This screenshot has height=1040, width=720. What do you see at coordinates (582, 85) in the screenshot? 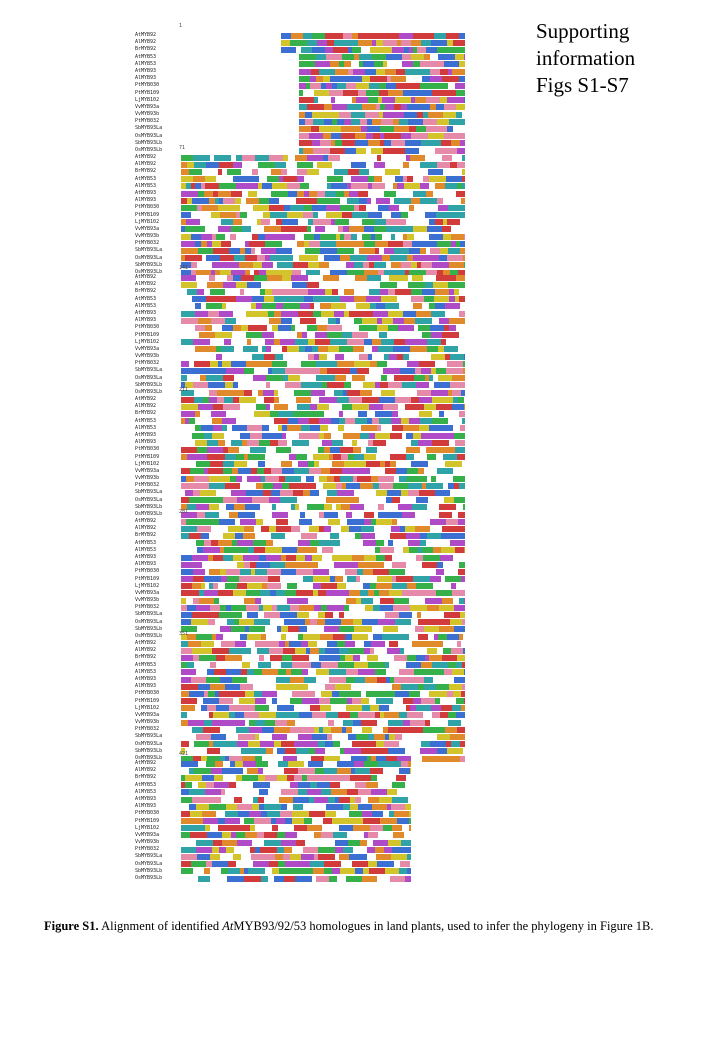
I see `heading-line-3: Figs S1-S7` at bounding box center [582, 85].